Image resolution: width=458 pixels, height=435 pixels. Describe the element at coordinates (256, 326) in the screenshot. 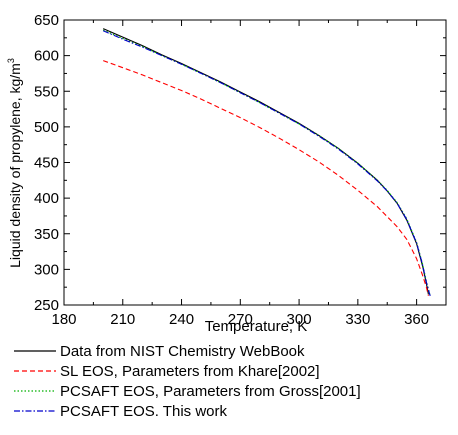

I see `x-axis-label: Temperature, K` at that location.